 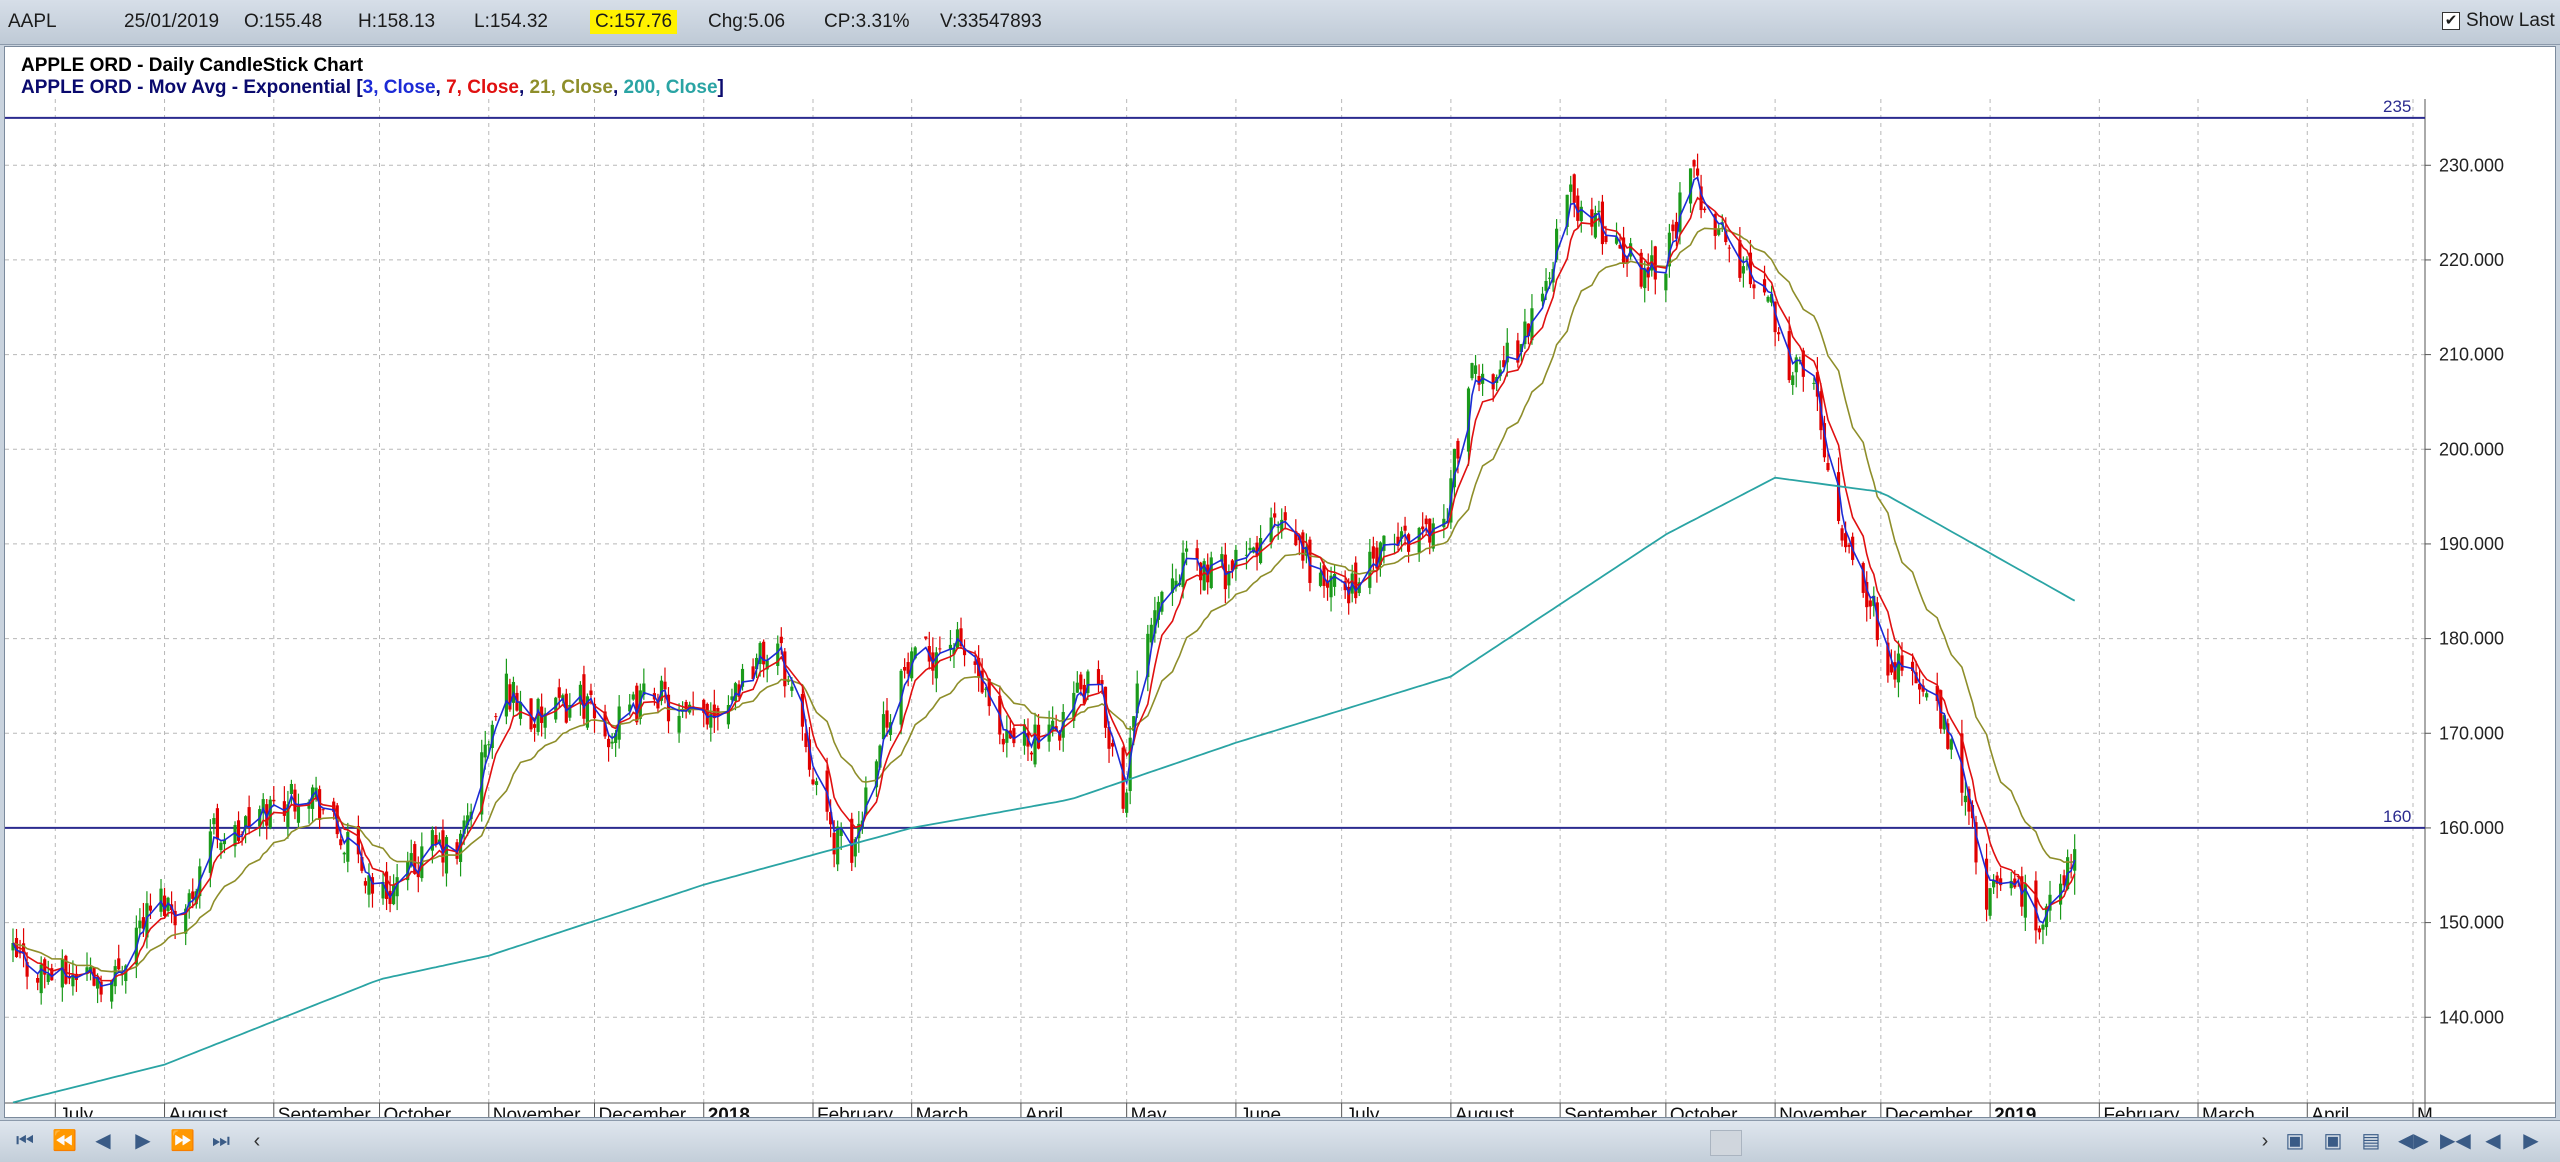 I want to click on zoom-out-icon: ▣, so click(x=2333, y=1141).